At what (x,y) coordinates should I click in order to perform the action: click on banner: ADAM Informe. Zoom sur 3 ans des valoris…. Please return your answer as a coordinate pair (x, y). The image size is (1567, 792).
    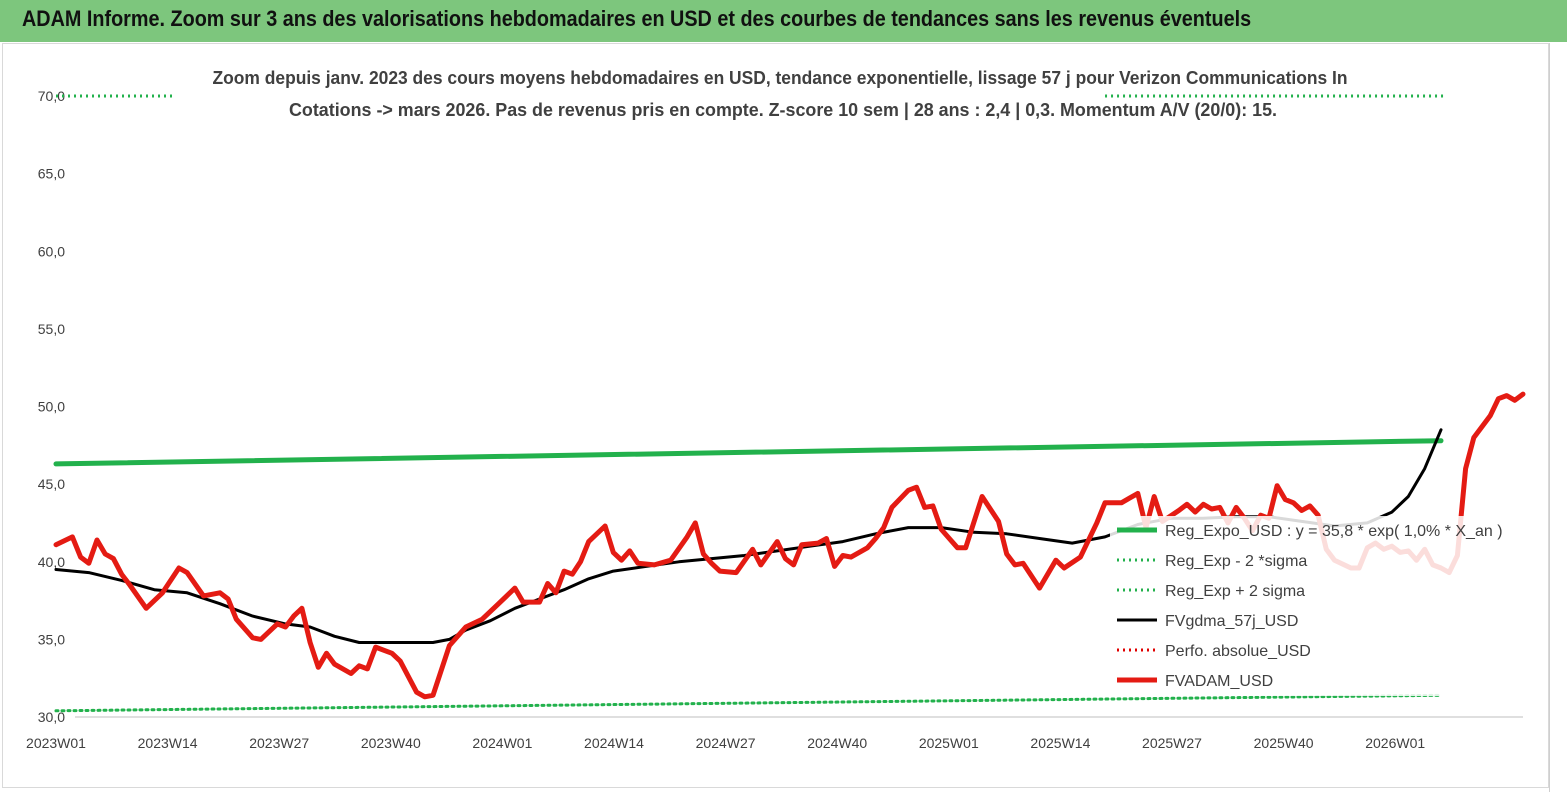
    Looking at the image, I should click on (783, 21).